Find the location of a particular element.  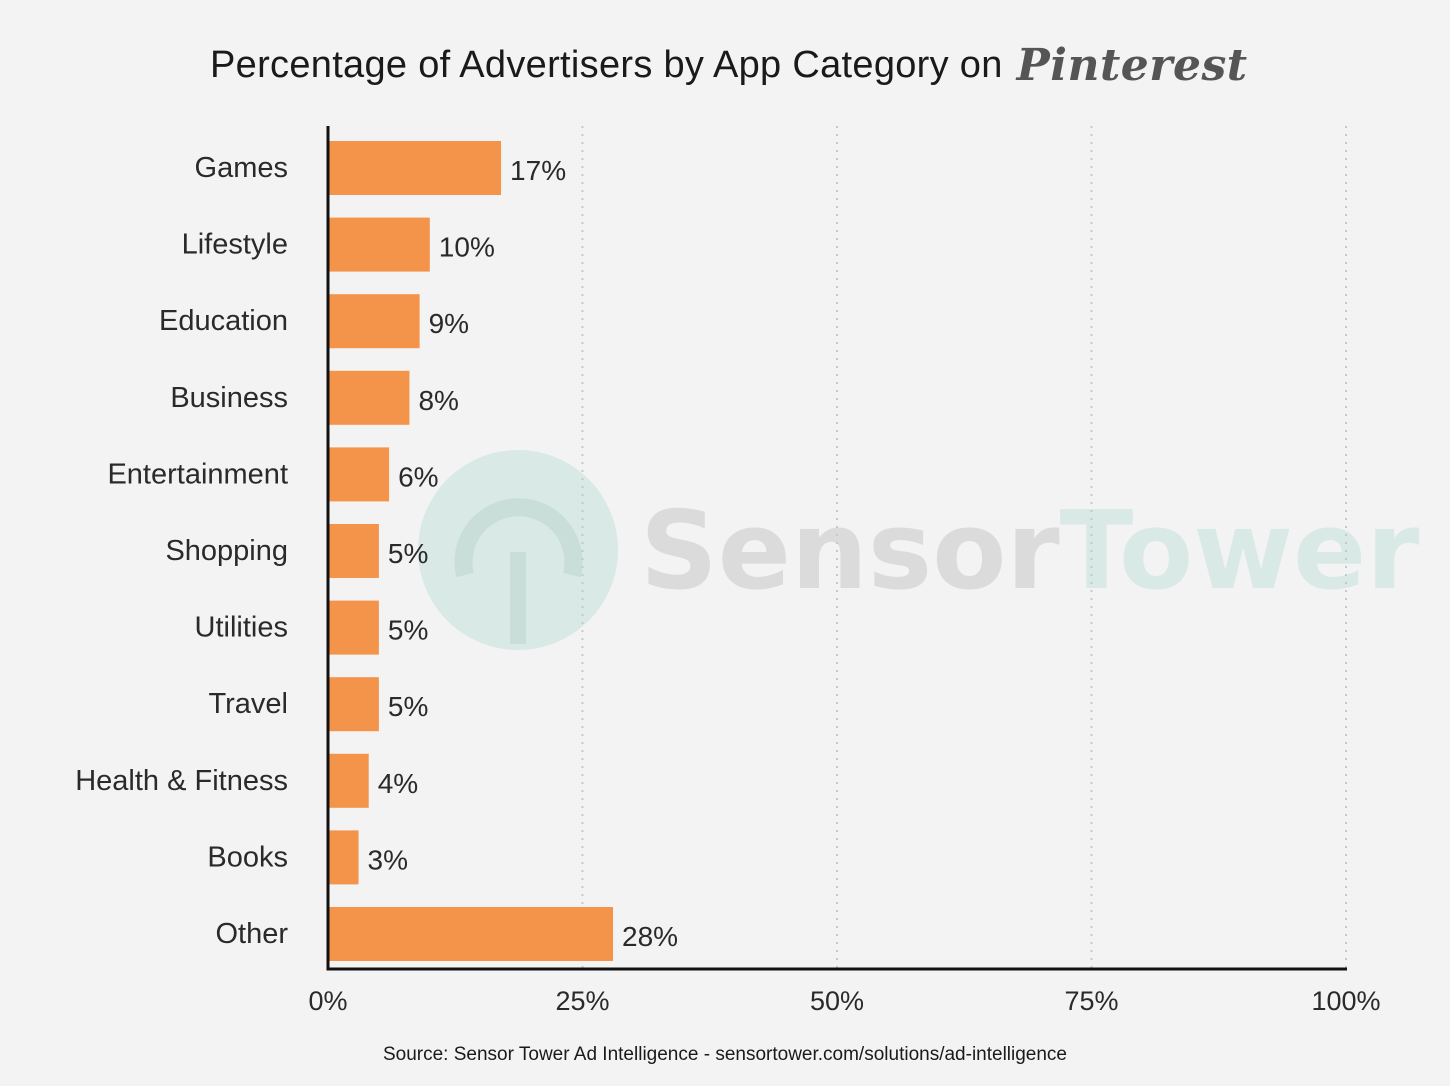

value-label: 28% is located at coordinates (650, 936).